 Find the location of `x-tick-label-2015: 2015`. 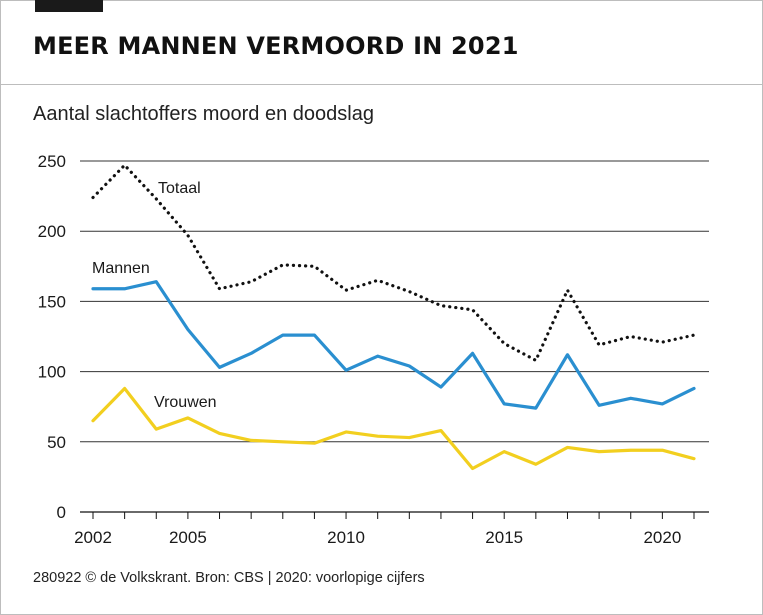

x-tick-label-2015: 2015 is located at coordinates (504, 537).